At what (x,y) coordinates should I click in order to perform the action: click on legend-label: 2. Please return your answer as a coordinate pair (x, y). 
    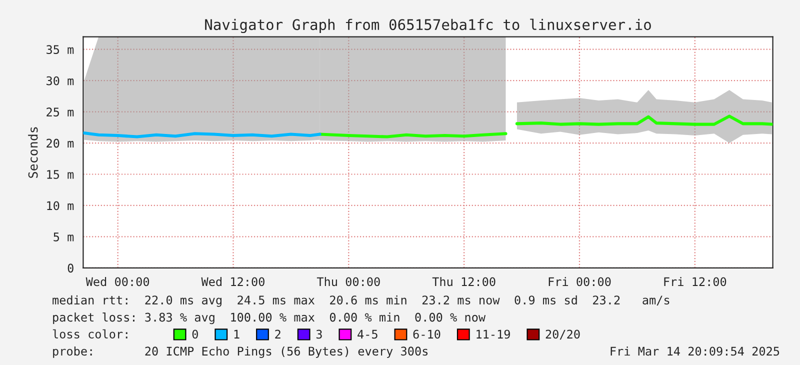
    Looking at the image, I should click on (277, 334).